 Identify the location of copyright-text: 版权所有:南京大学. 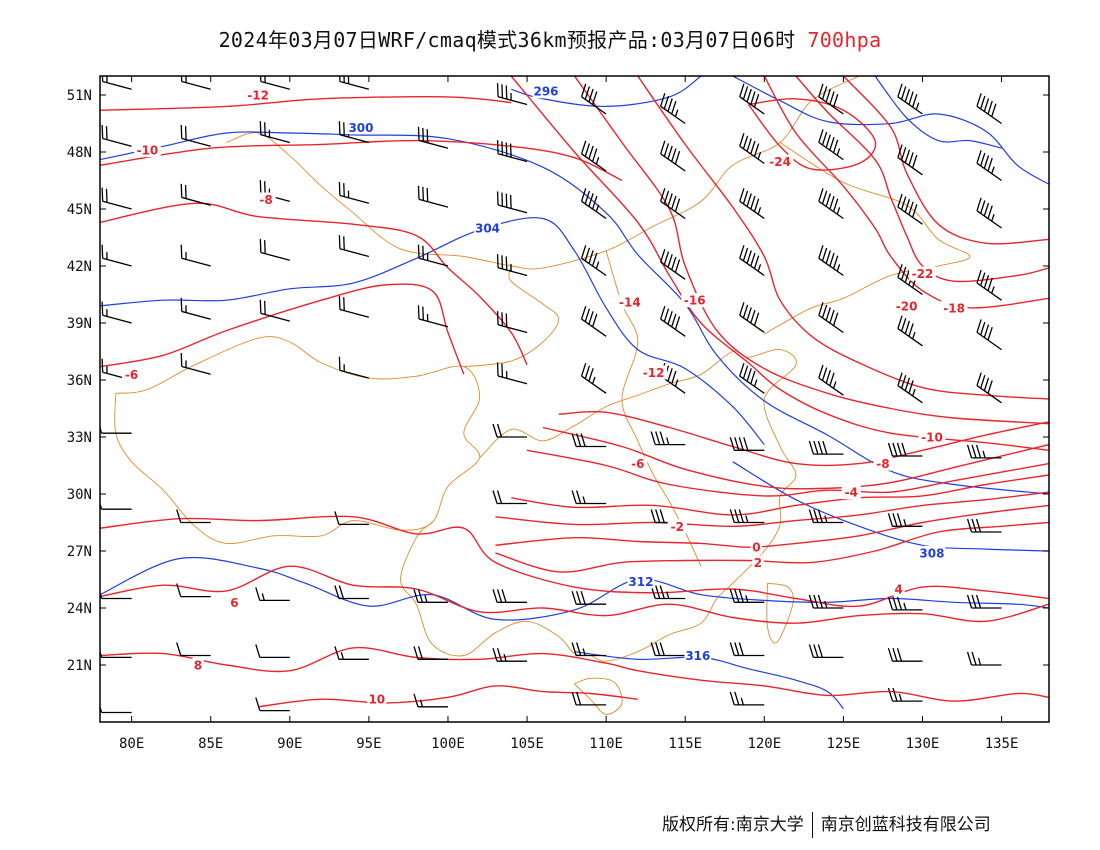
(733, 825).